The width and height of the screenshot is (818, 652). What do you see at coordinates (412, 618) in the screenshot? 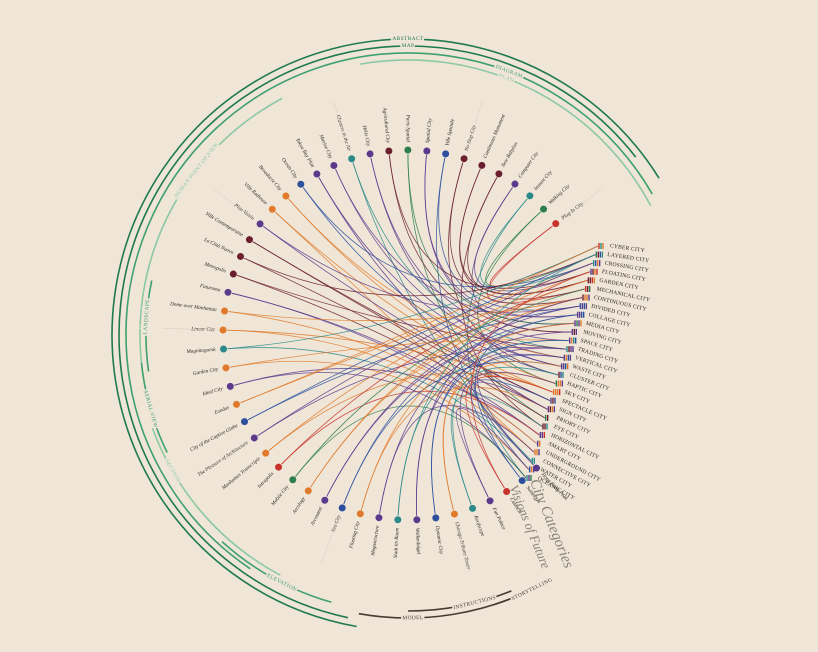
I see `representation-label: MODEL` at bounding box center [412, 618].